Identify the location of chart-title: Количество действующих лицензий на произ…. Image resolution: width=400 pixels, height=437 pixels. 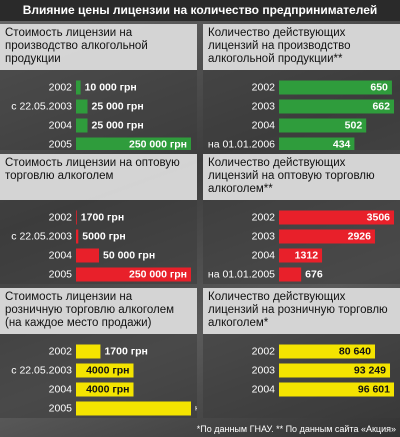
(301, 47).